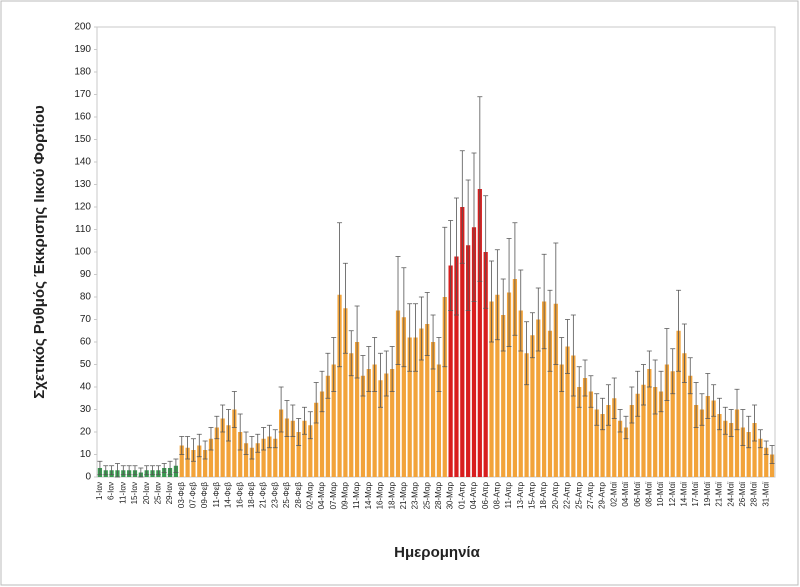  What do you see at coordinates (637, 494) in the screenshot?
I see `x-tick-label: 06-Μαϊ` at bounding box center [637, 494].